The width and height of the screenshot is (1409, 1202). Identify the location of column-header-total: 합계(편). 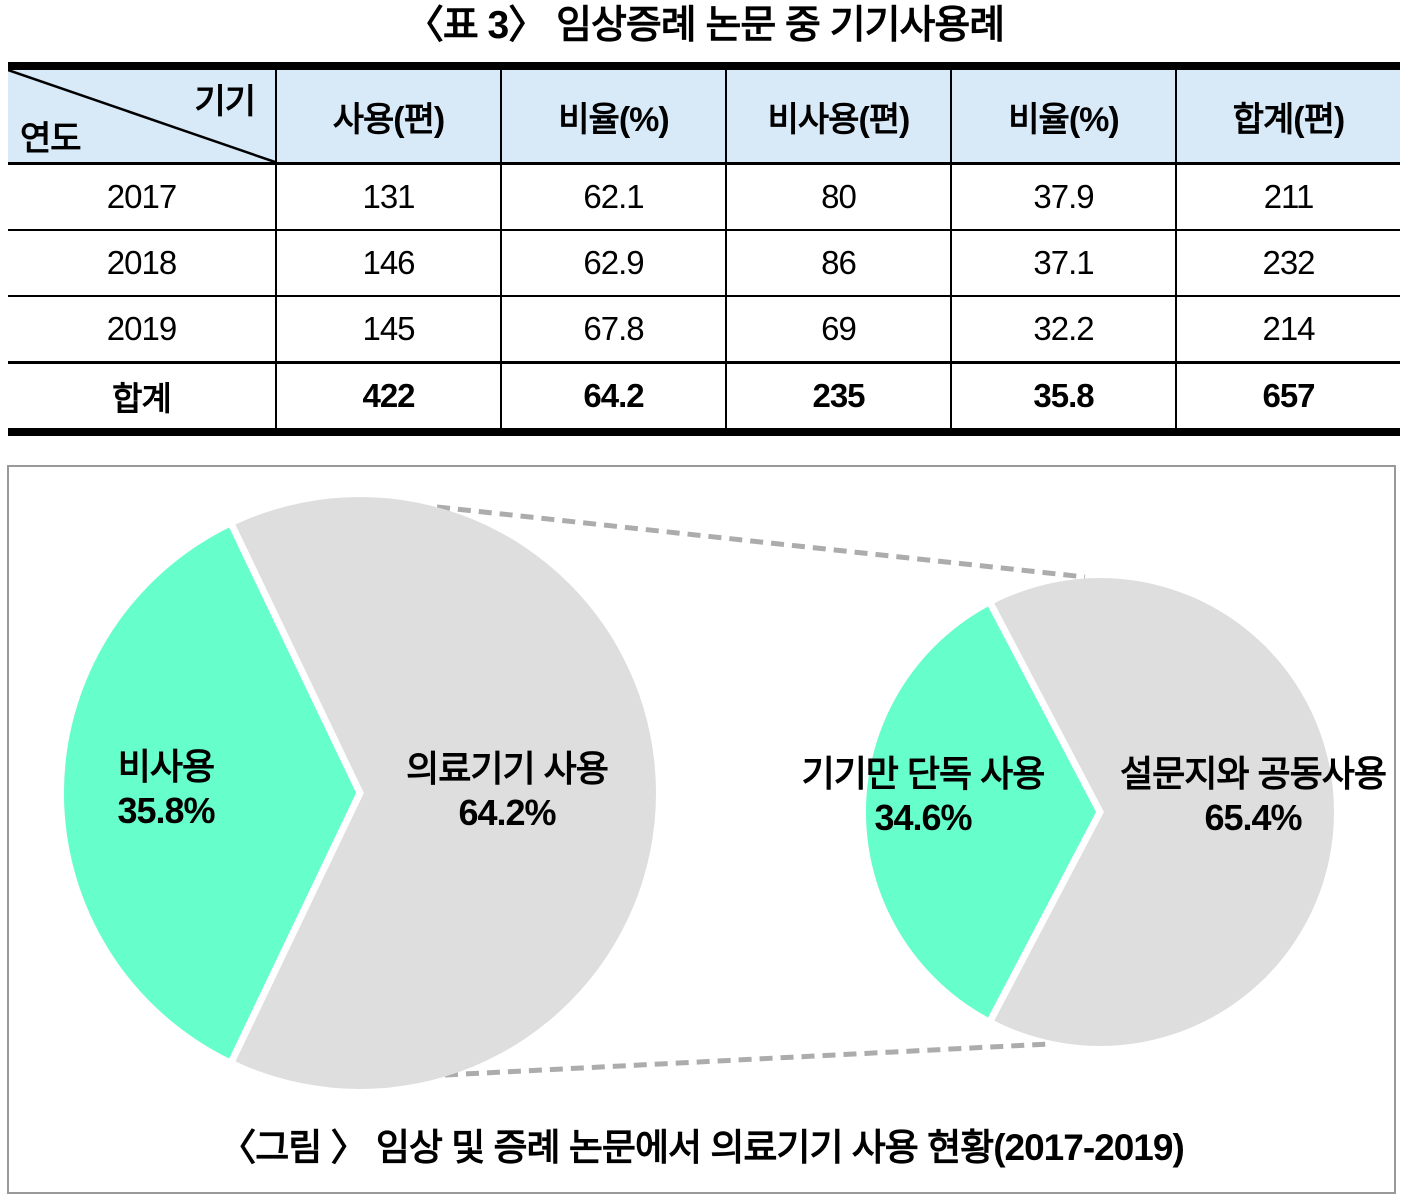
(1287, 115).